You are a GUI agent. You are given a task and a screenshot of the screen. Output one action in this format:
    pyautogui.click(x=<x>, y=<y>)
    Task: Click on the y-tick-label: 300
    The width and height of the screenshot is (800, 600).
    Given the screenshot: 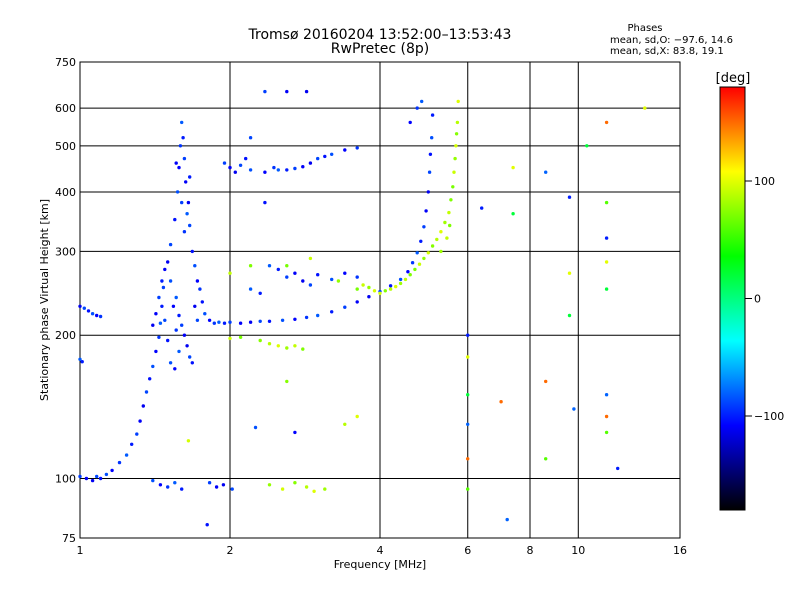 What is the action you would take?
    pyautogui.click(x=65, y=251)
    